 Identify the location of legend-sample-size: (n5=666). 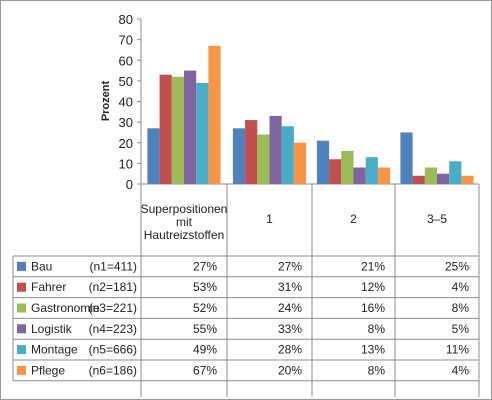
(113, 350).